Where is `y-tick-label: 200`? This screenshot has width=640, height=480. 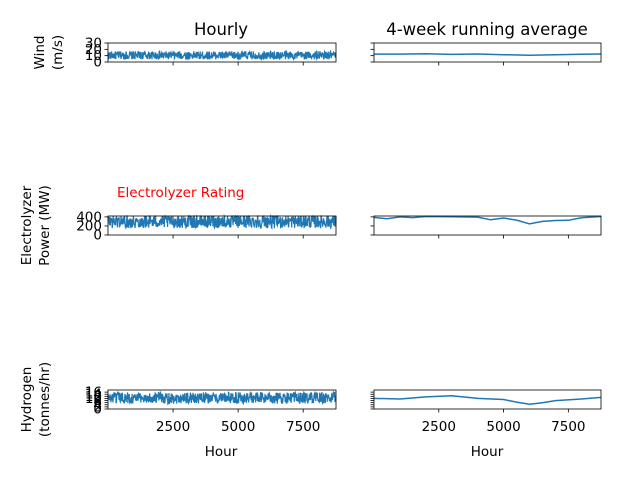
y-tick-label: 200 is located at coordinates (89, 226).